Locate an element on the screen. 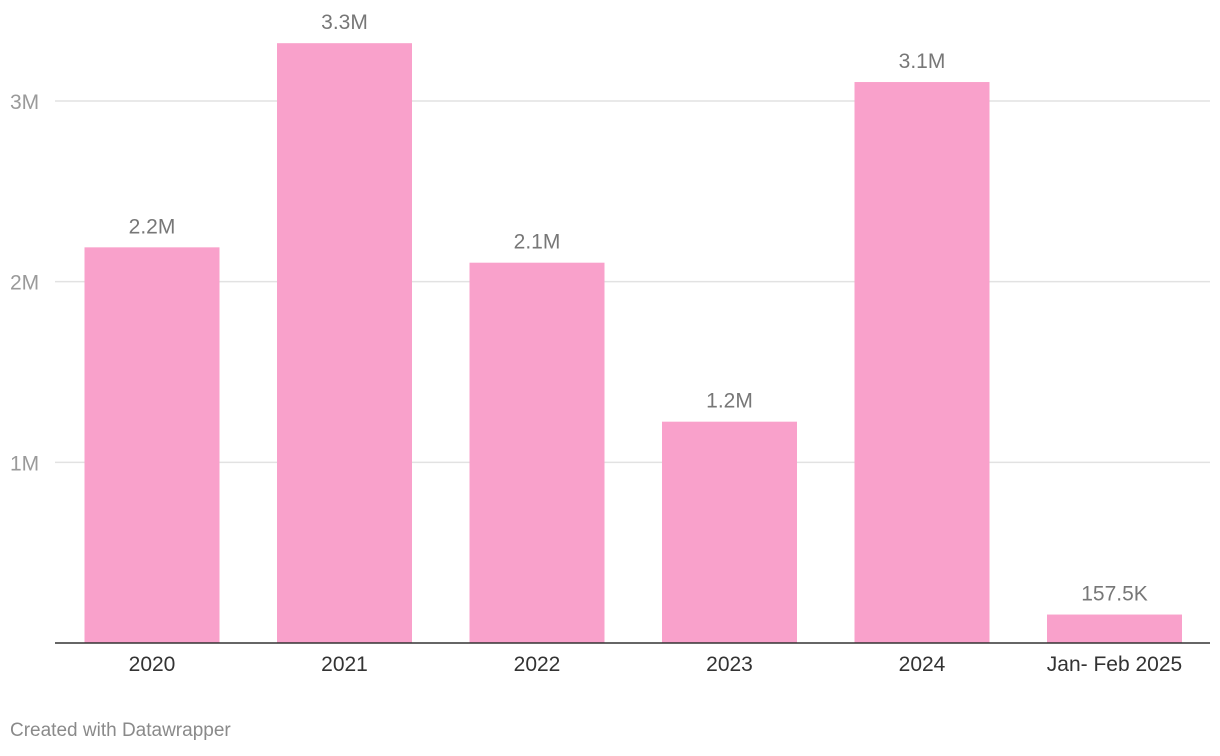  bar-value-label: 2.1M is located at coordinates (537, 242).